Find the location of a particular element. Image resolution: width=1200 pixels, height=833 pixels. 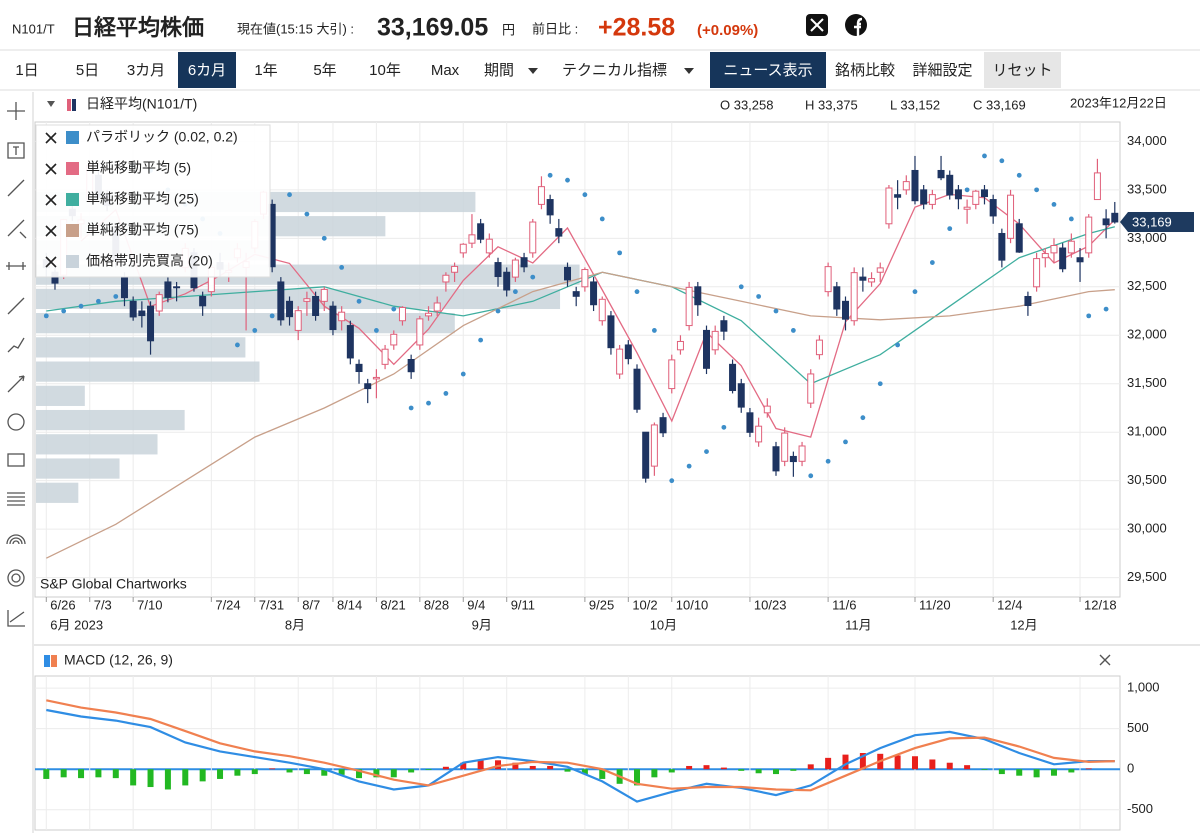

tool-horizontal is located at coordinates (16, 266).